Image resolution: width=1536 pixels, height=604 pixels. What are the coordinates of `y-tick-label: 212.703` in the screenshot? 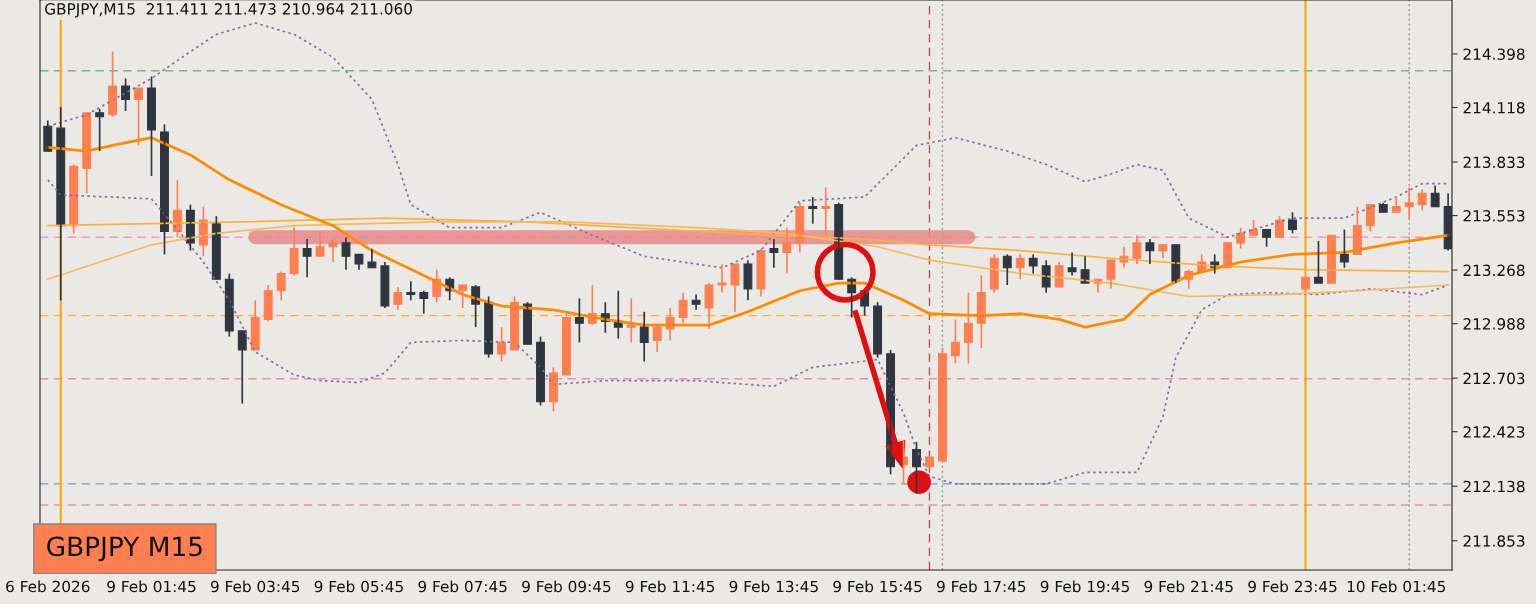 It's located at (1494, 378).